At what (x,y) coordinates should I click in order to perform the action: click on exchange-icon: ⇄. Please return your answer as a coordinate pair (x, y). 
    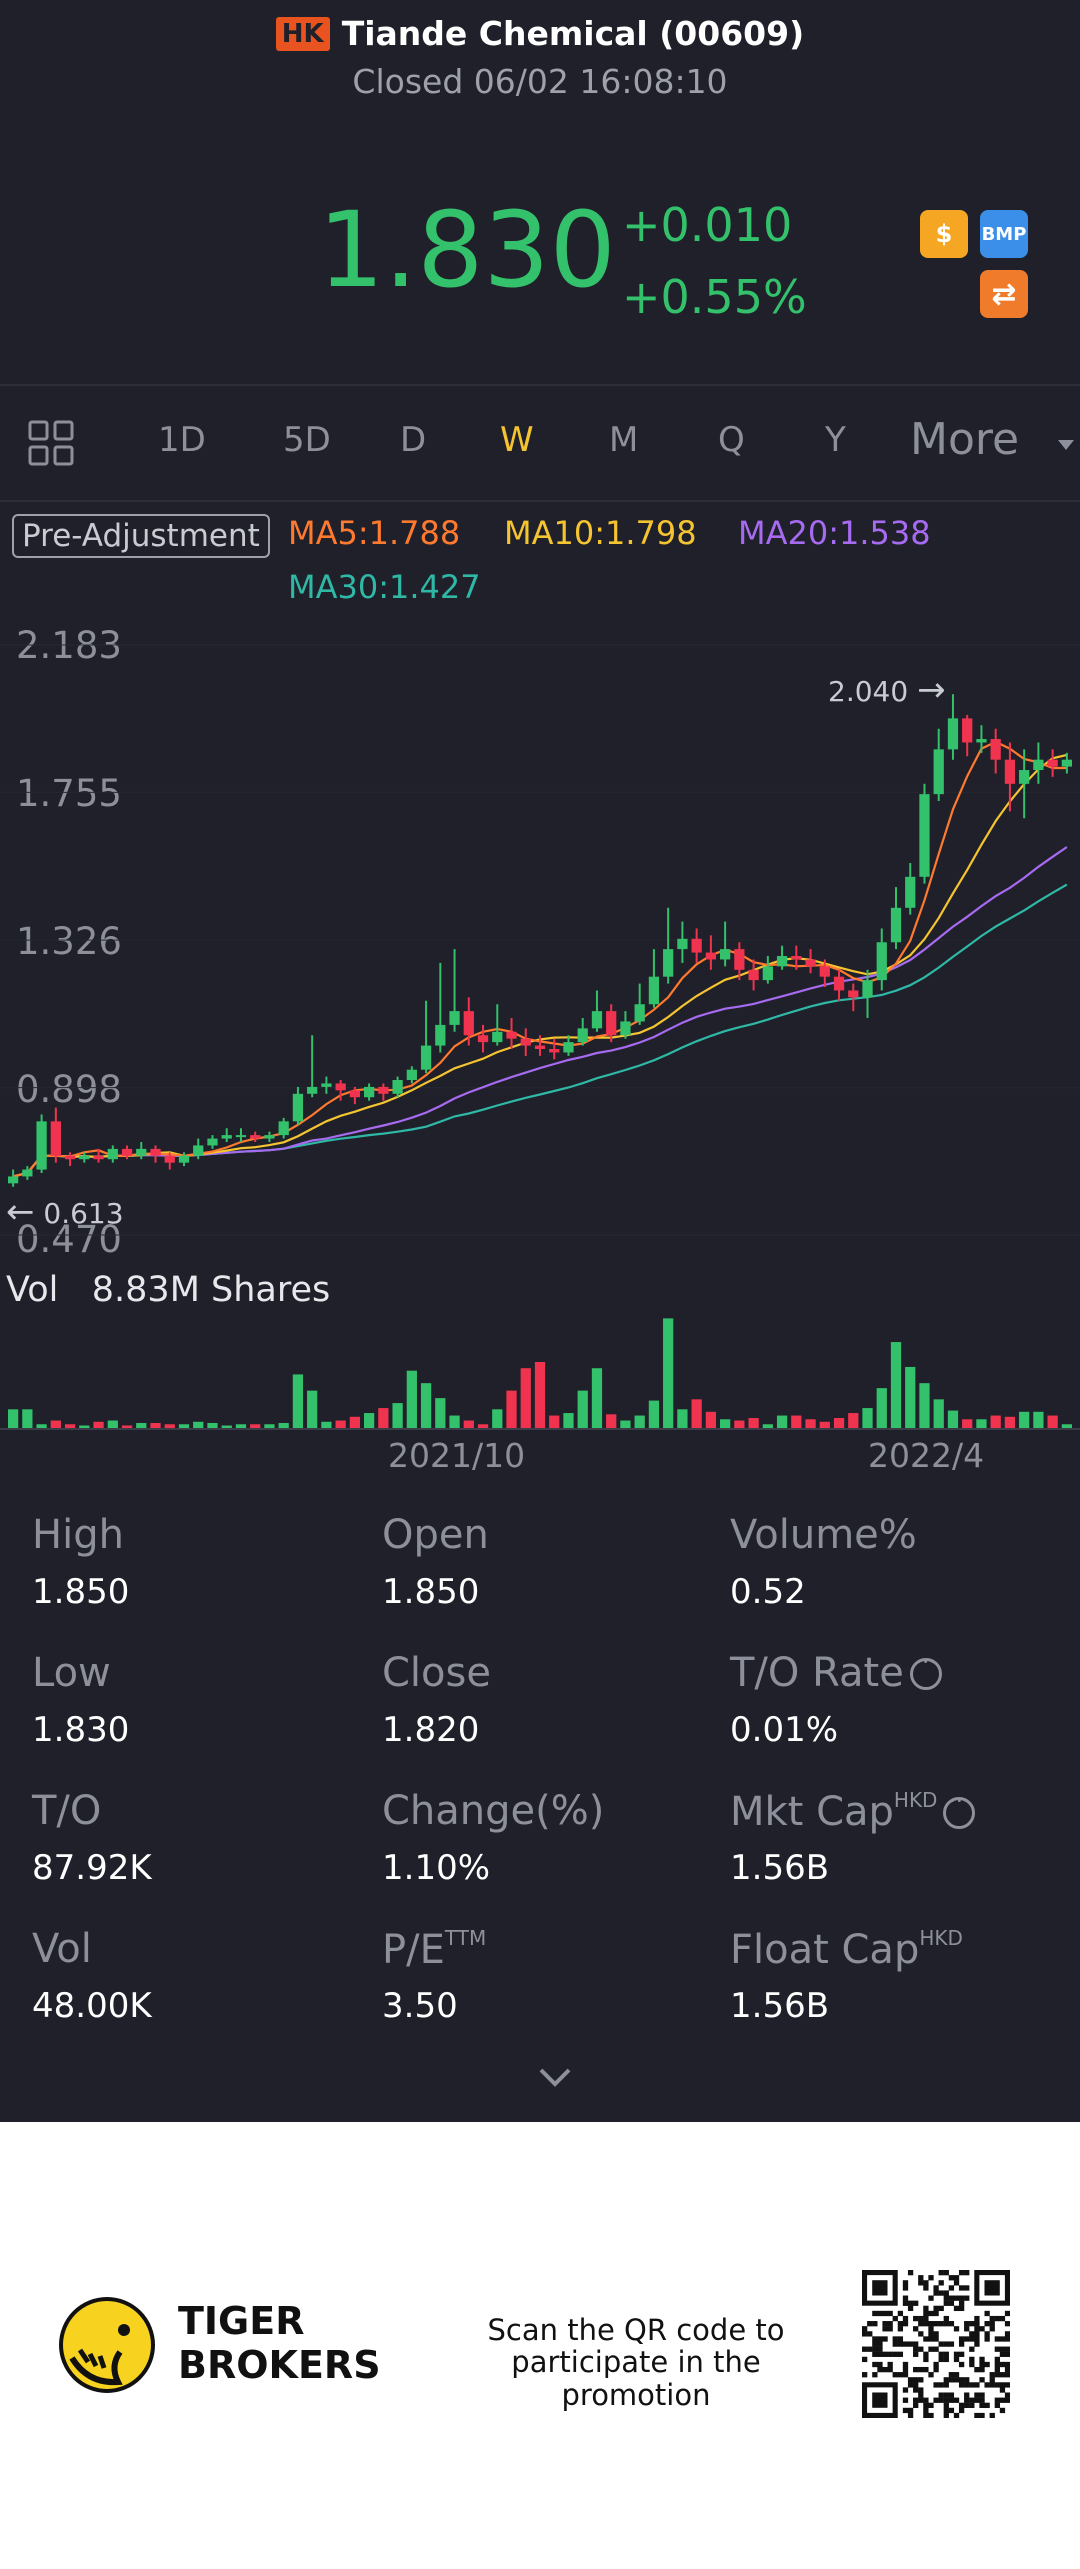
    Looking at the image, I should click on (1004, 294).